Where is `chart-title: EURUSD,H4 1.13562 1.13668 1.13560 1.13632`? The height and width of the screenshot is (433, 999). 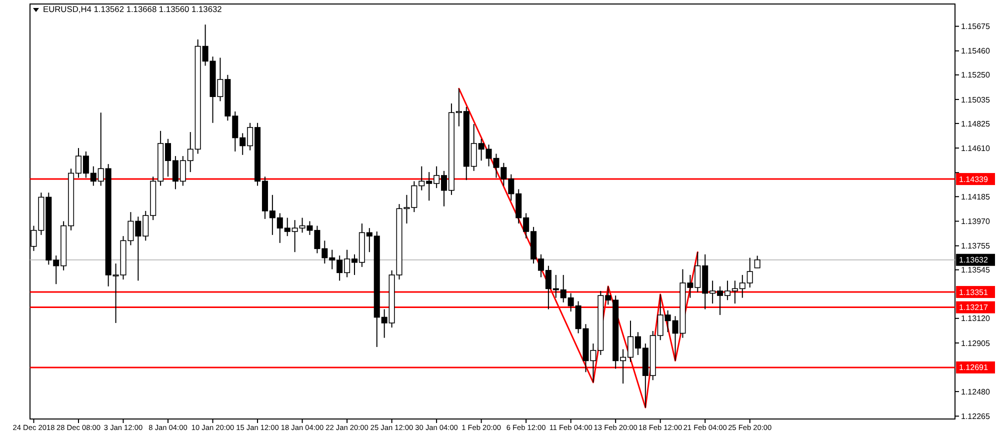
chart-title: EURUSD,H4 1.13562 1.13668 1.13560 1.13632 is located at coordinates (132, 9).